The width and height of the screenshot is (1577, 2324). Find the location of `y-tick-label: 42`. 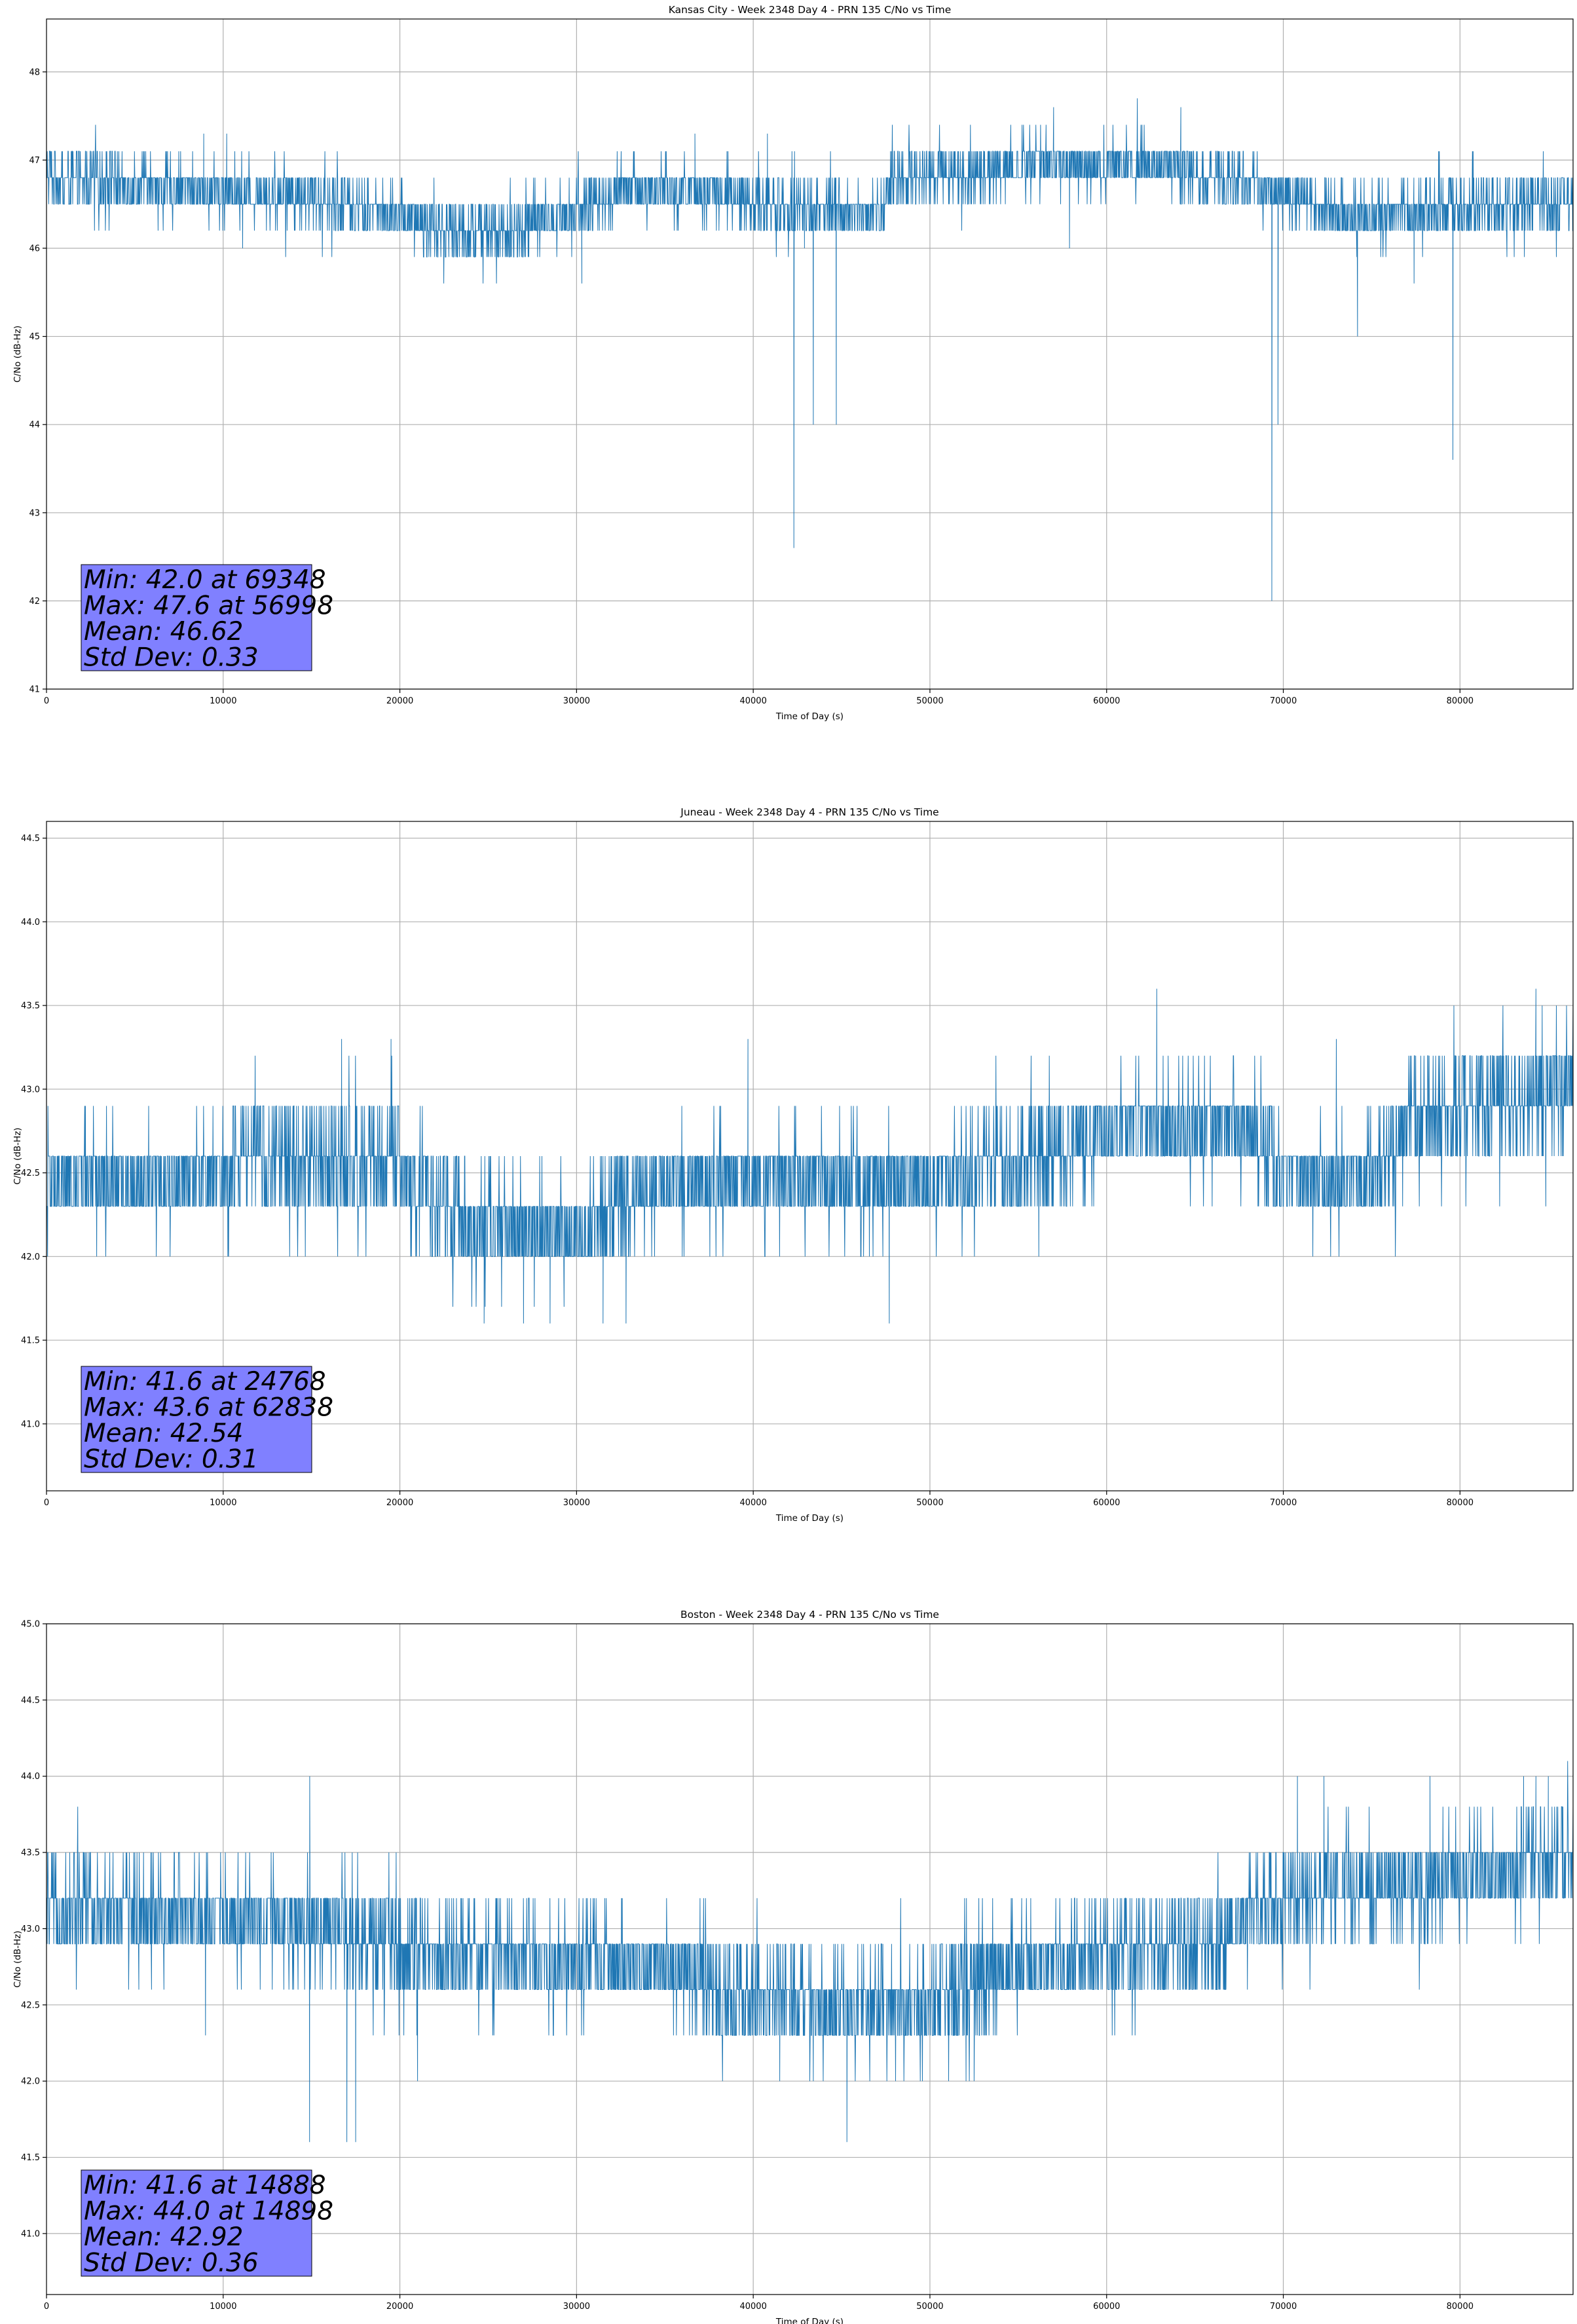

y-tick-label: 42 is located at coordinates (34, 602).